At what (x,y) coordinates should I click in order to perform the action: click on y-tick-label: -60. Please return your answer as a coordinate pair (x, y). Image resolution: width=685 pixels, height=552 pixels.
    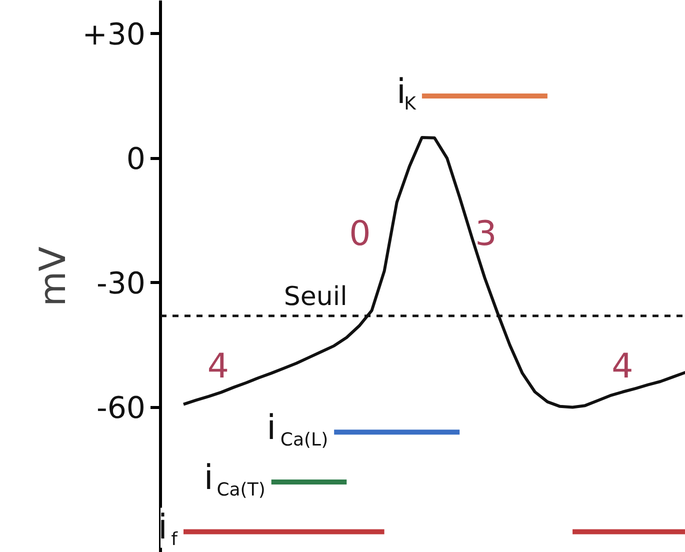
    Looking at the image, I should click on (121, 408).